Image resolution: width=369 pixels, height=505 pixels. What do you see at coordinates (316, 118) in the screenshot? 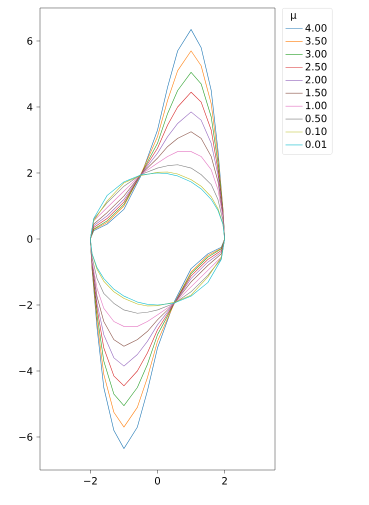
I see `legend-label: 0.50` at bounding box center [316, 118].